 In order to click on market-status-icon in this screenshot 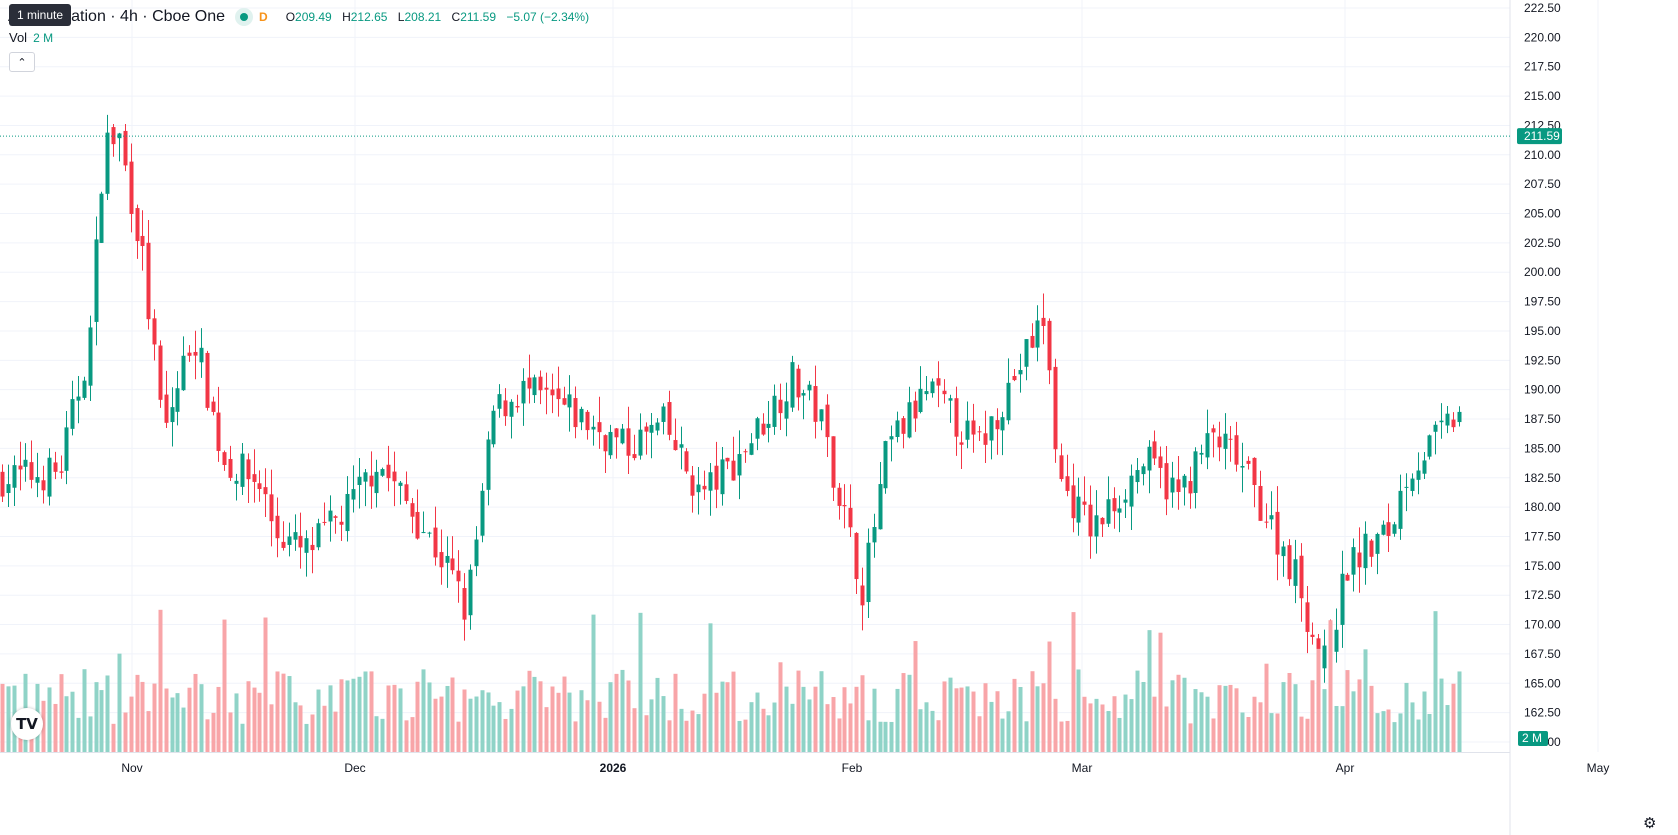, I will do `click(244, 17)`.